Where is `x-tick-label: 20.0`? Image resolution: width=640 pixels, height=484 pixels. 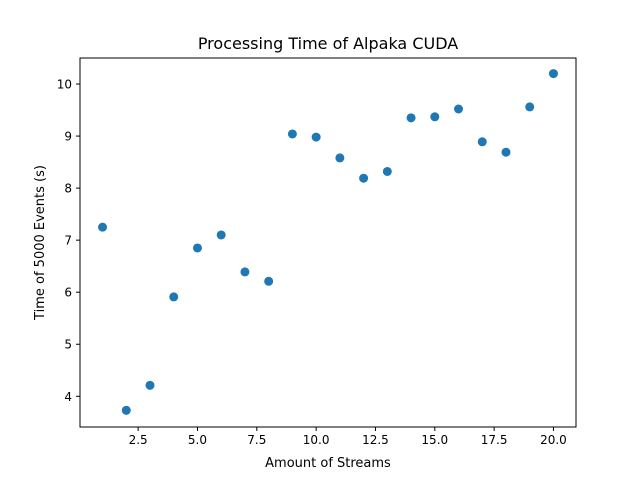
x-tick-label: 20.0 is located at coordinates (553, 440).